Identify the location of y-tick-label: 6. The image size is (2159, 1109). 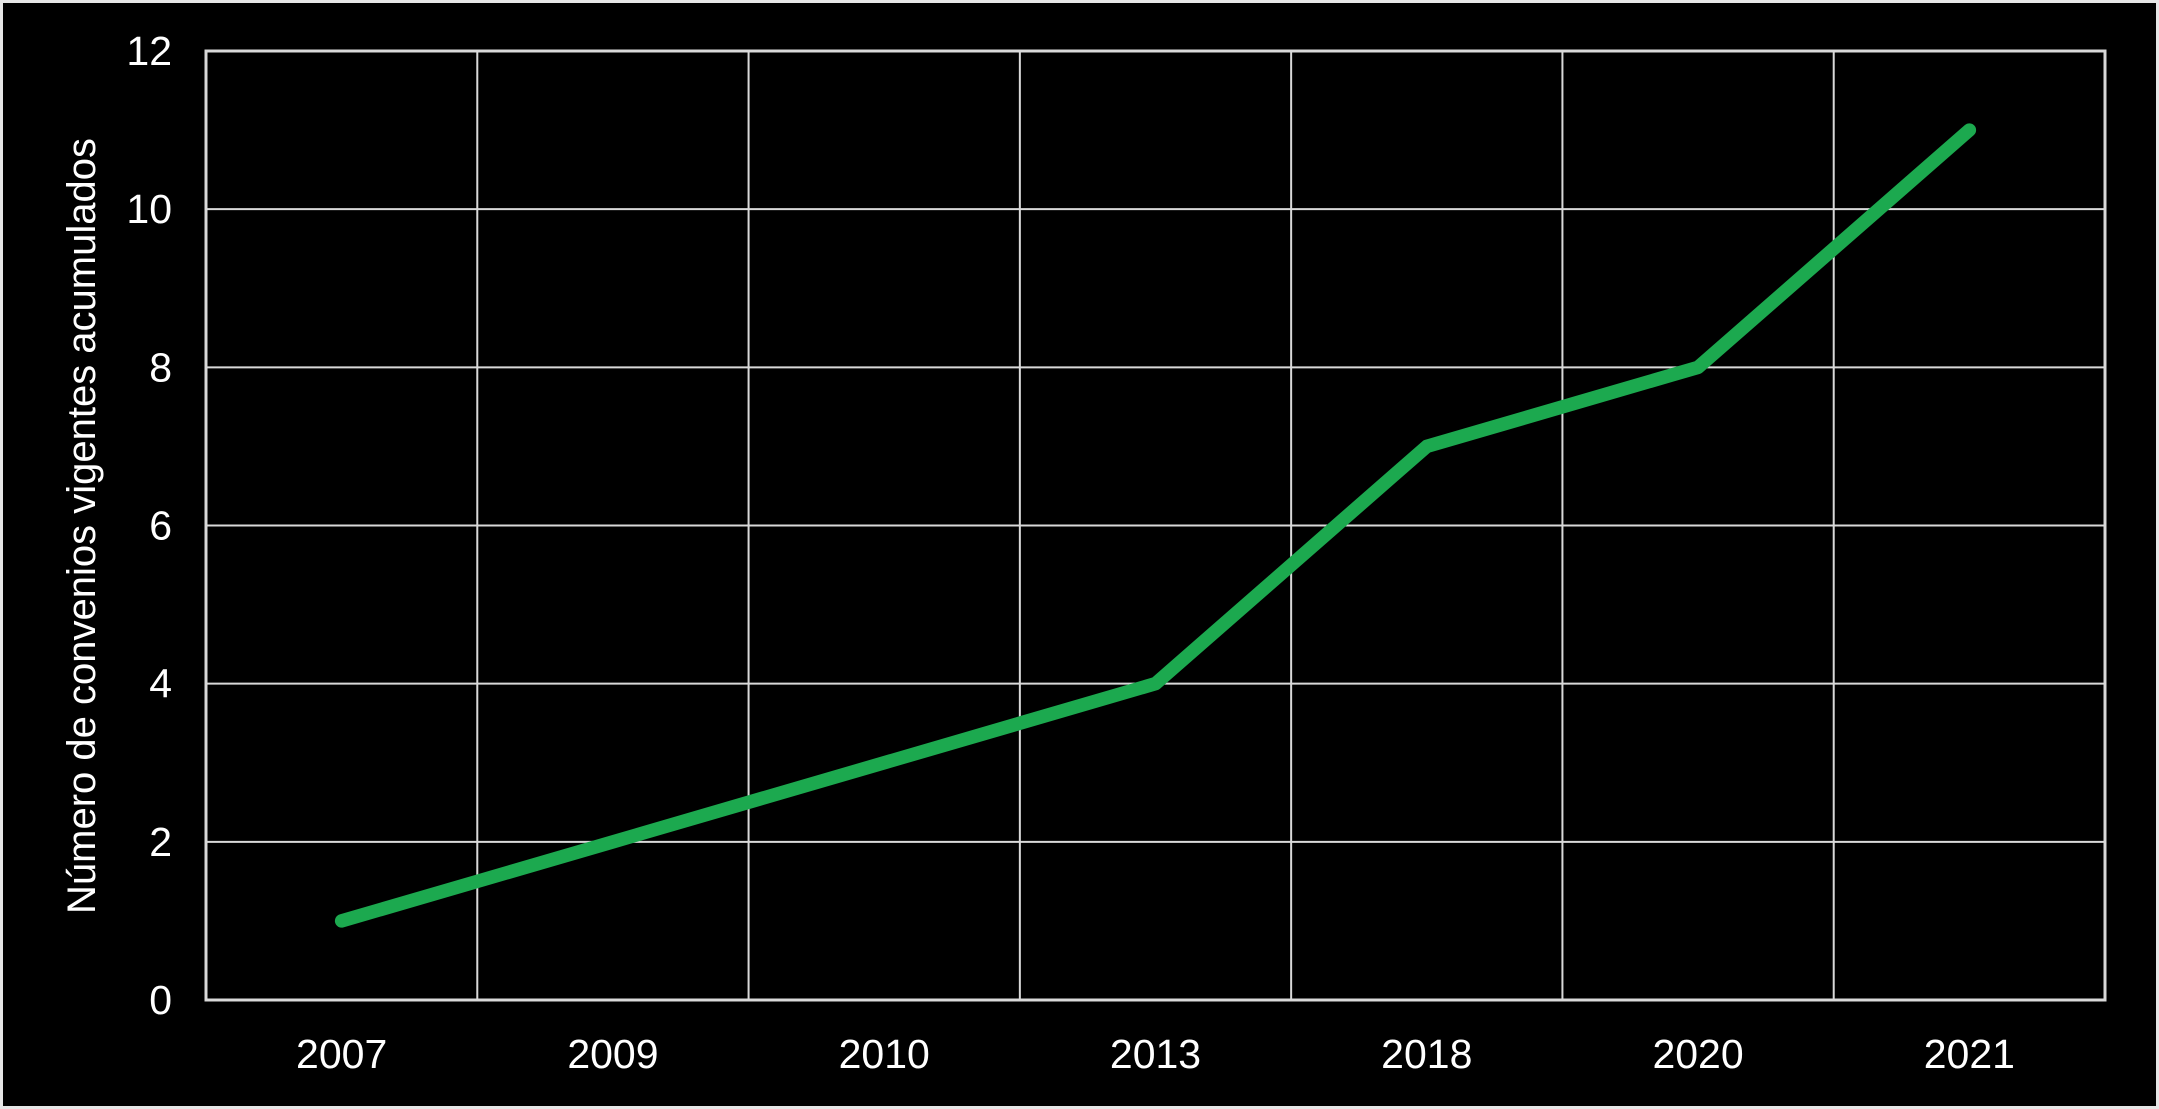
(160, 526).